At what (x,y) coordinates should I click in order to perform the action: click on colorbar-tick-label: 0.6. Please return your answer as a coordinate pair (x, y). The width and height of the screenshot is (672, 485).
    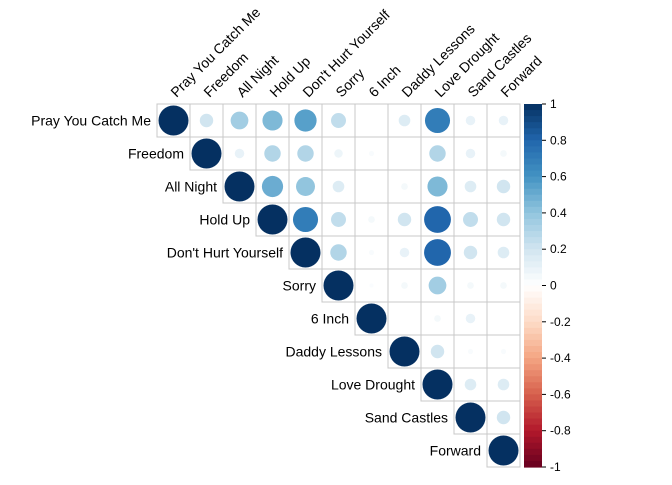
    Looking at the image, I should click on (558, 177).